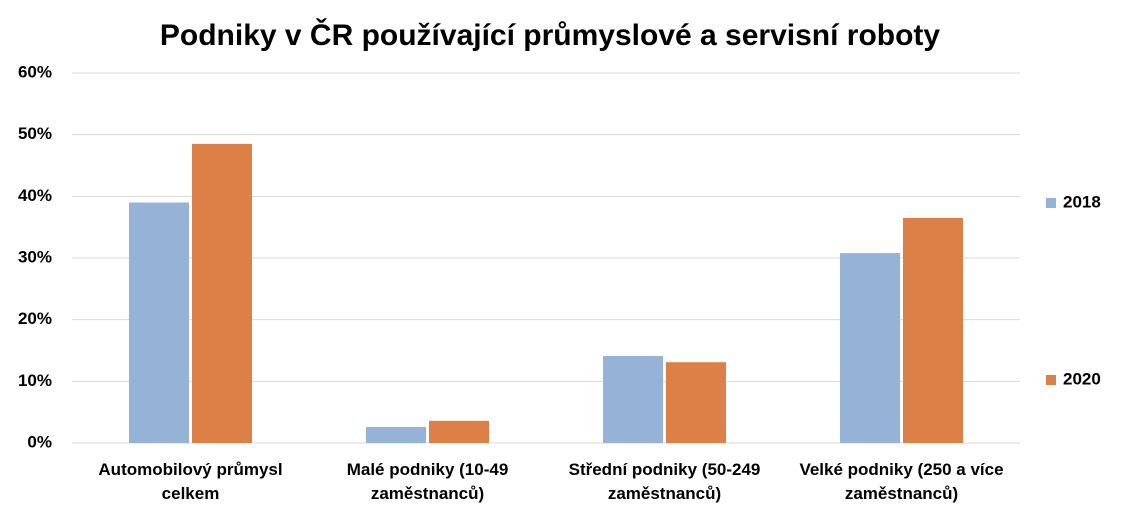  I want to click on y-tick-label: 60%, so click(35, 71).